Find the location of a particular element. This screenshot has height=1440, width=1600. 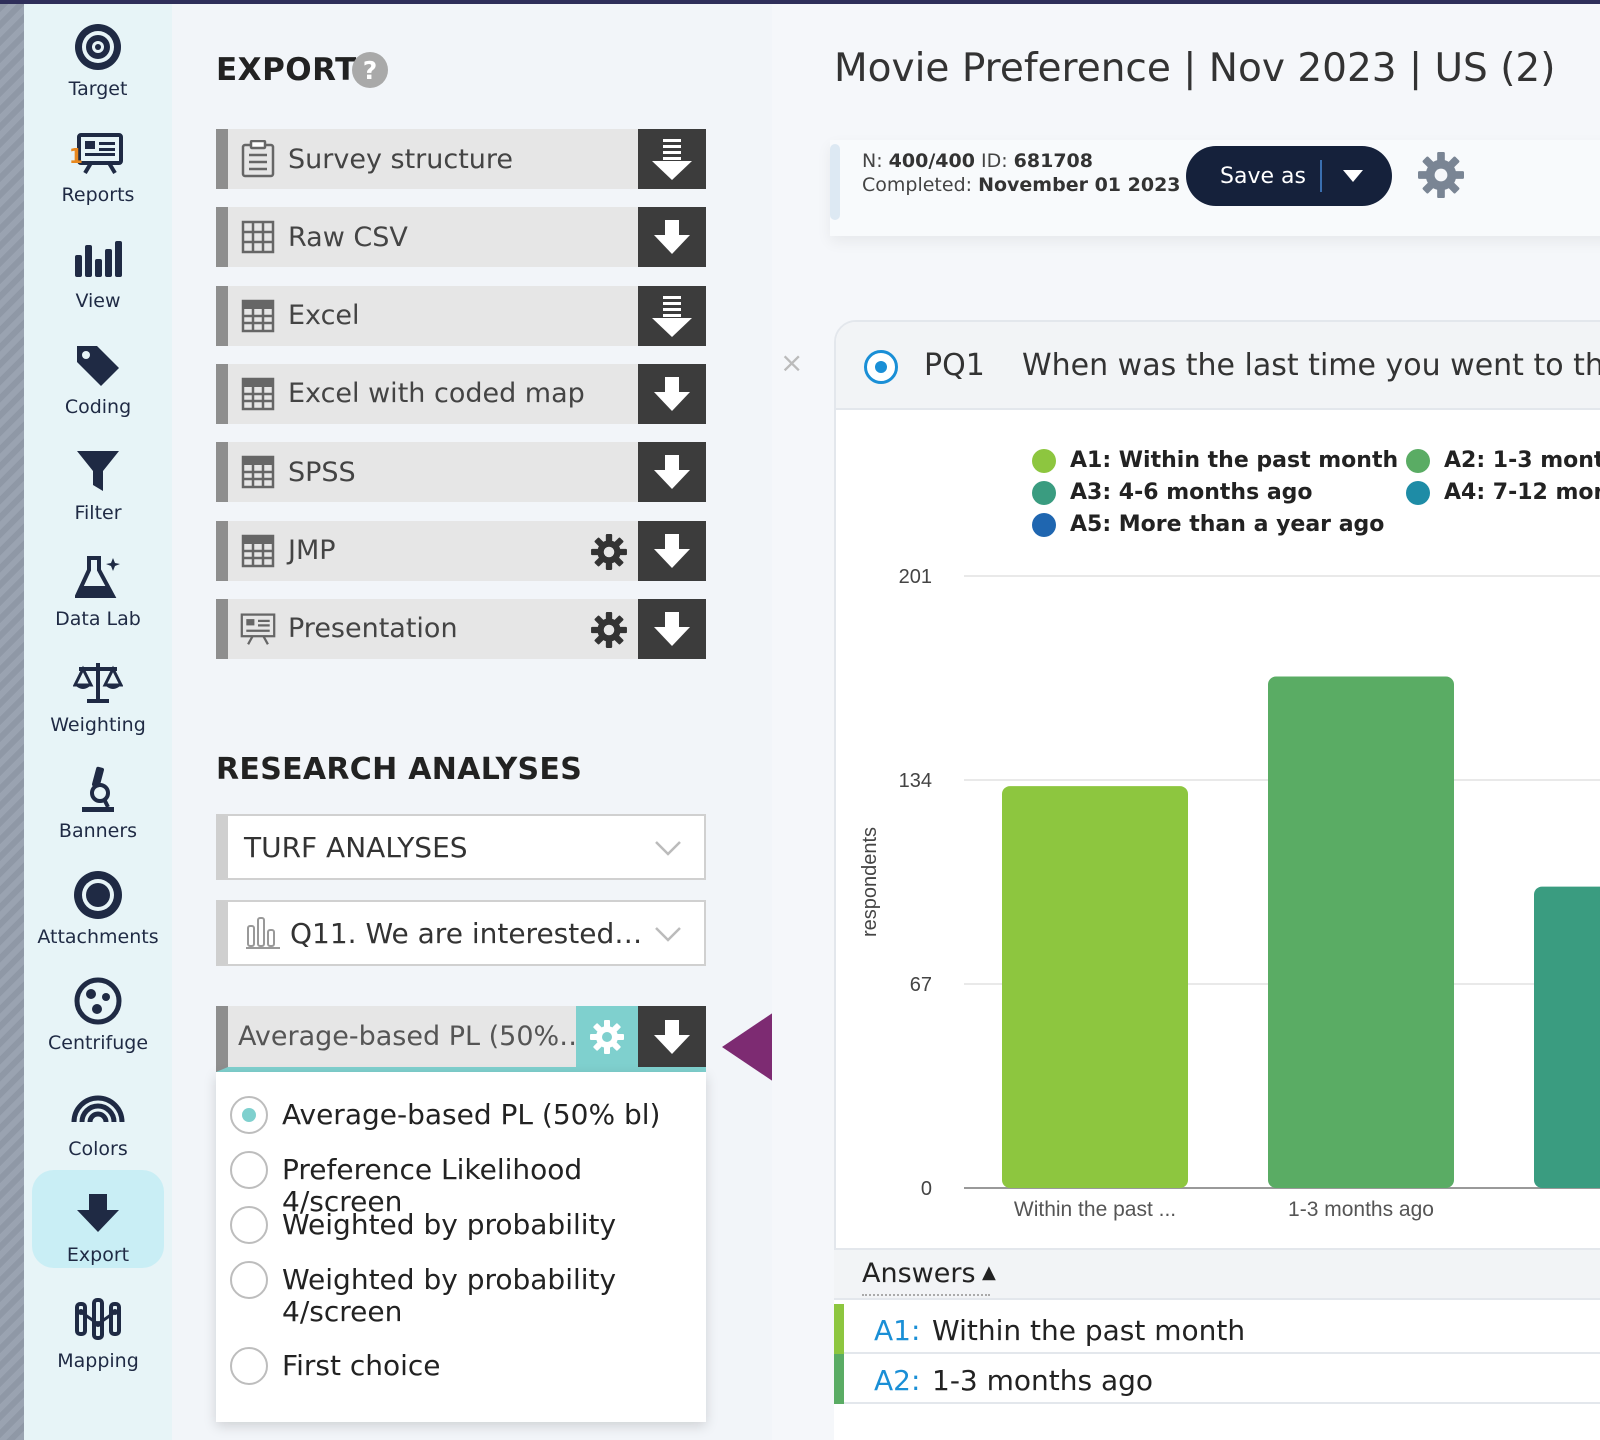

sidebar-item-label: Coding is located at coordinates (98, 407).